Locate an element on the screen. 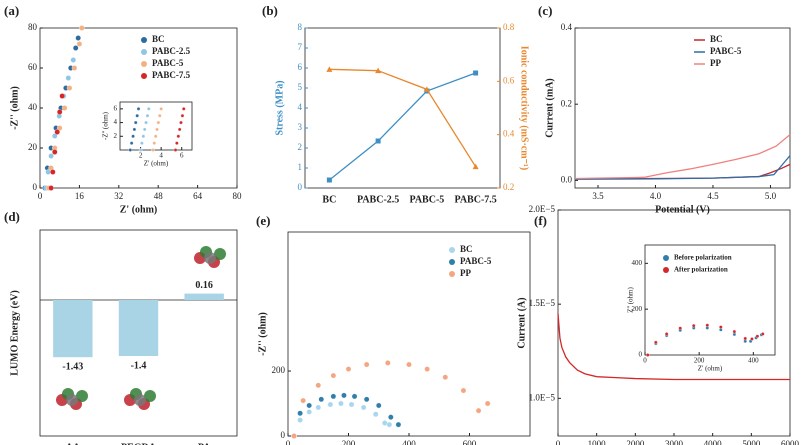  x-tick-label: PABC-5 is located at coordinates (426, 199).